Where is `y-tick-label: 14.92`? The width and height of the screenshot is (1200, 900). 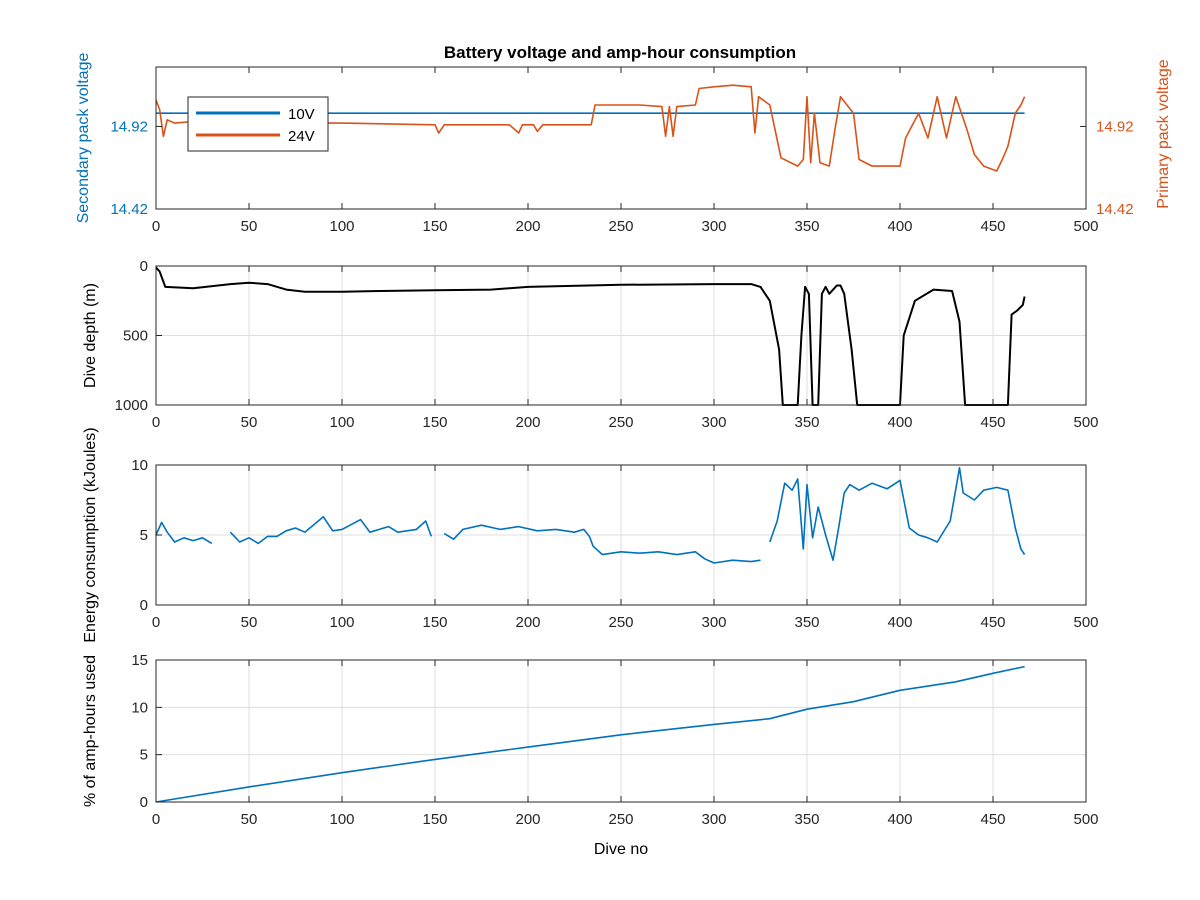 y-tick-label: 14.92 is located at coordinates (129, 126).